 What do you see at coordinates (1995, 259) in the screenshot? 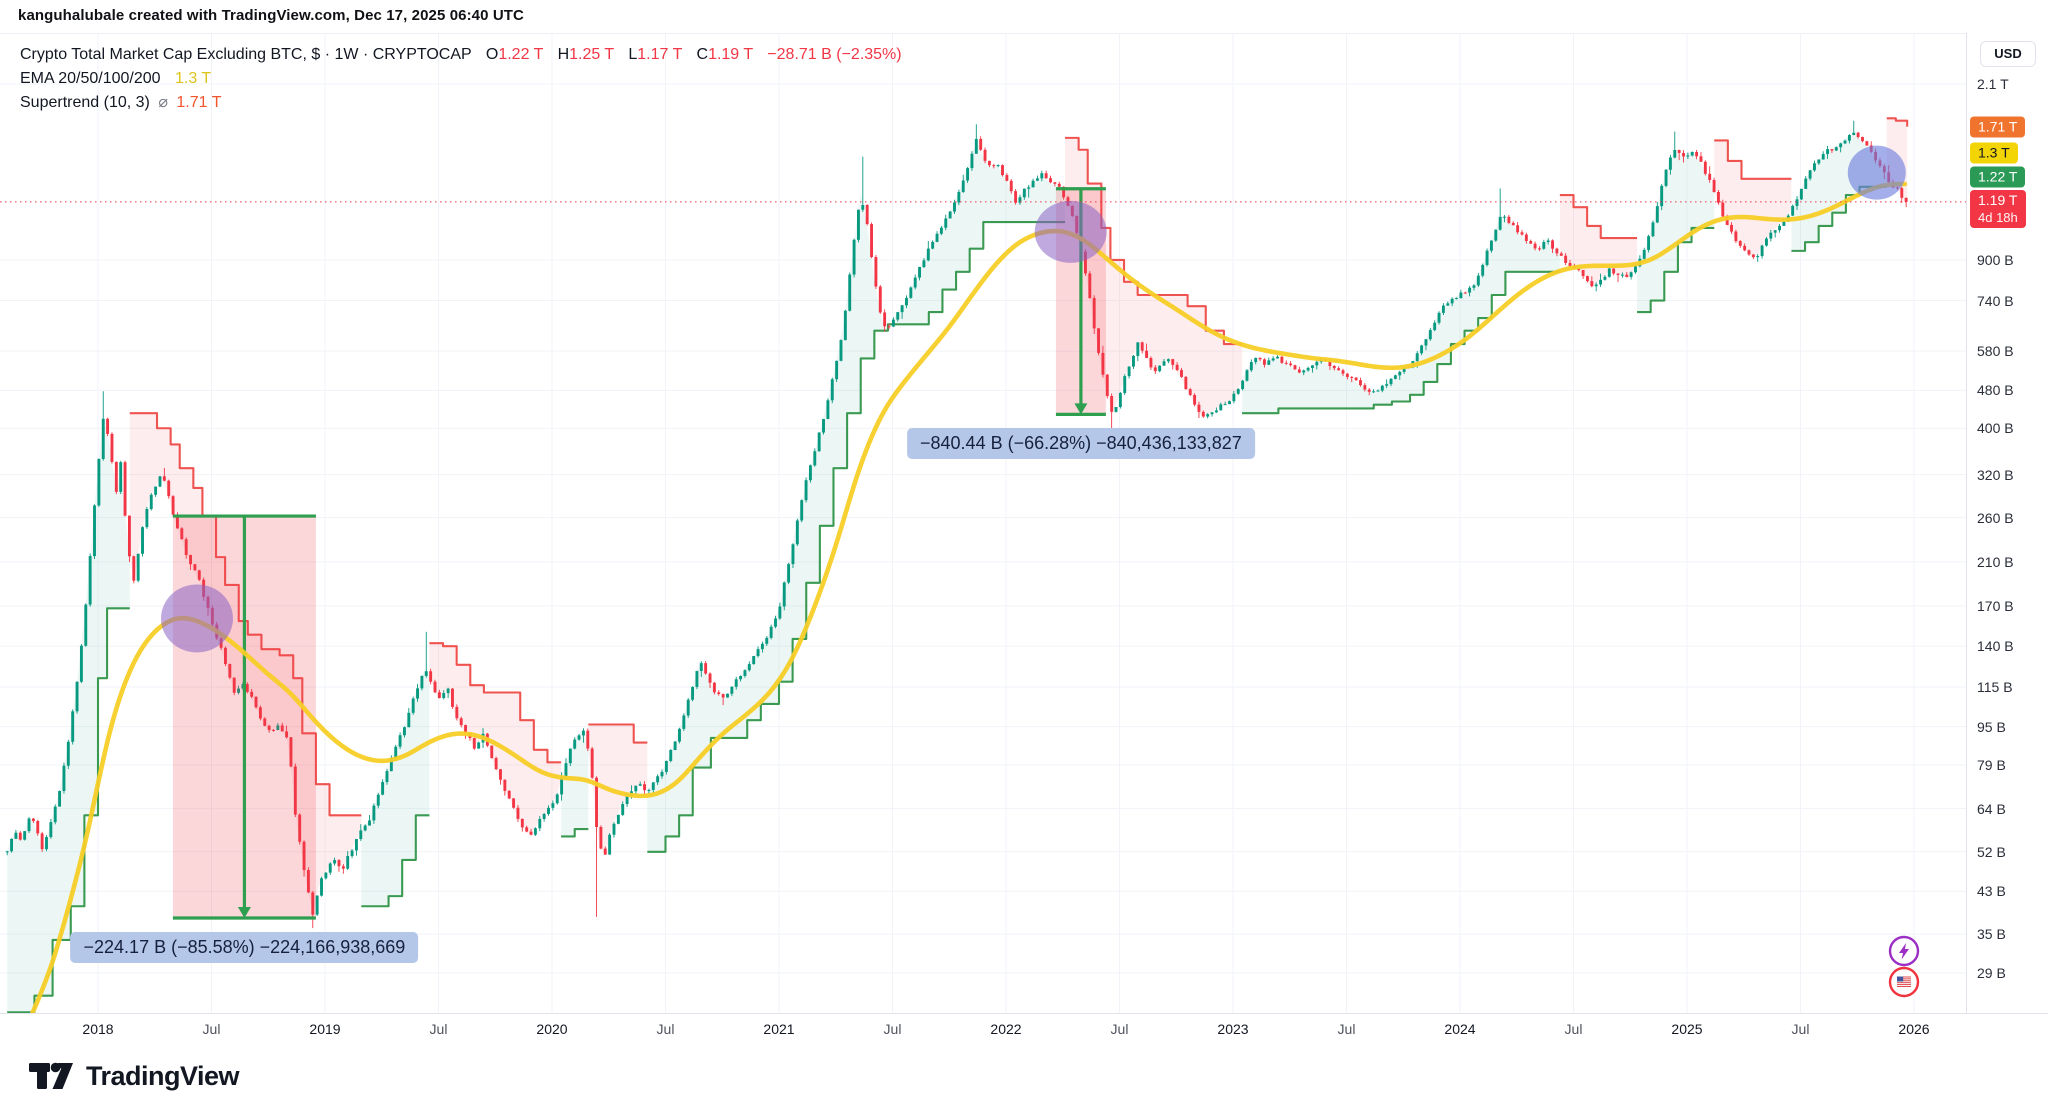
I see `price-tick-label: 900 B` at bounding box center [1995, 259].